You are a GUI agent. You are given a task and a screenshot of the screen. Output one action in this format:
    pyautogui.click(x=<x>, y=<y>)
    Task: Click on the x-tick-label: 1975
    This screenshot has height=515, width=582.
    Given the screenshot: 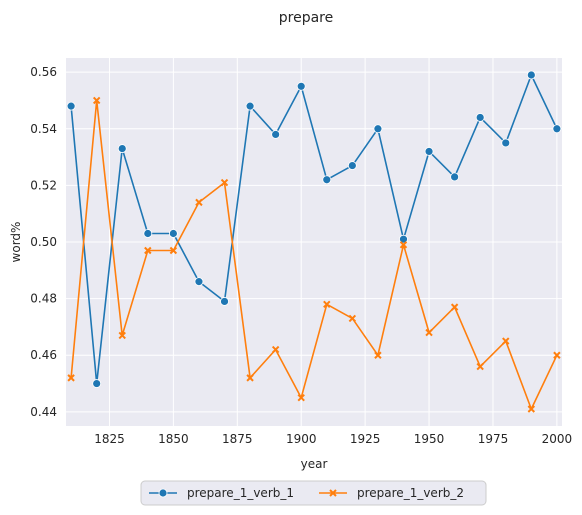 What is the action you would take?
    pyautogui.click(x=493, y=439)
    